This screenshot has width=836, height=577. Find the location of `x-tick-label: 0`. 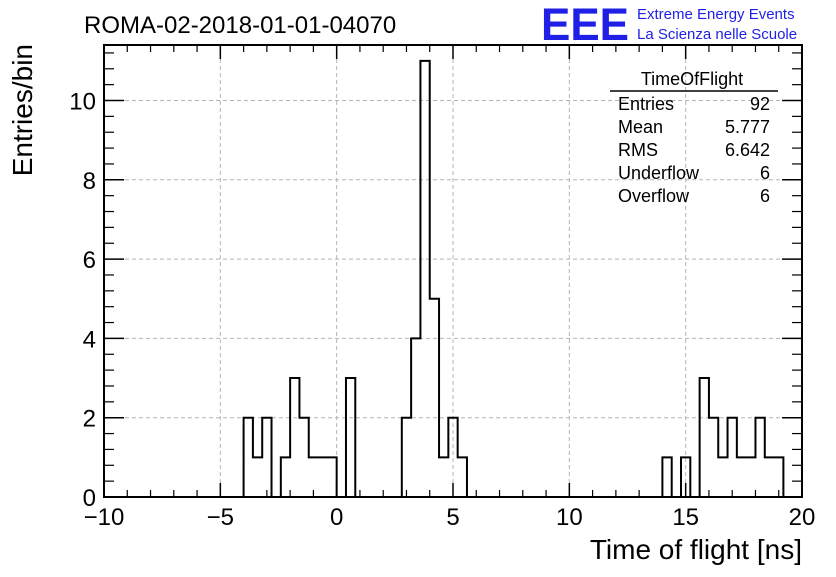

x-tick-label: 0 is located at coordinates (336, 517).